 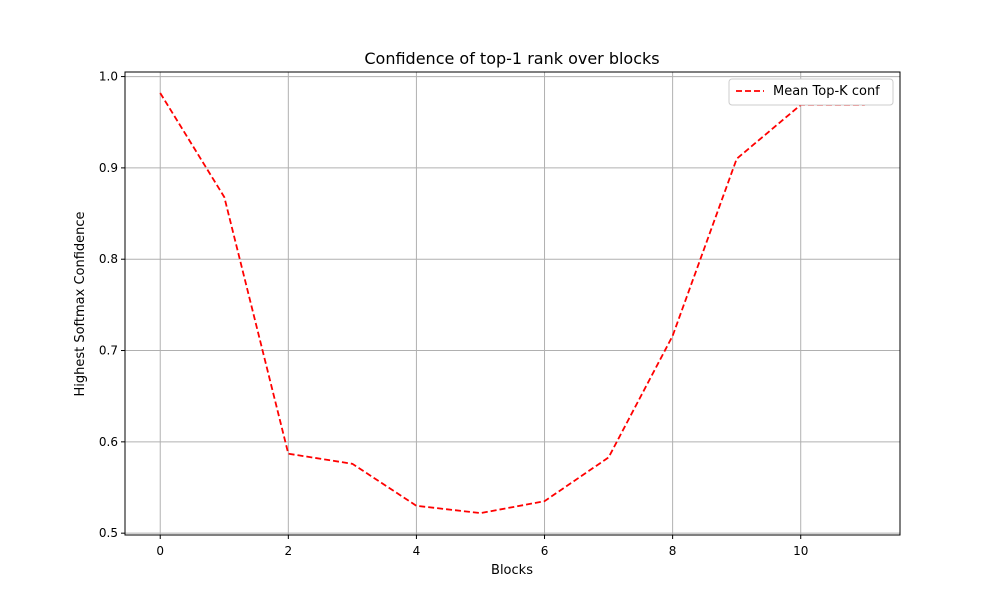 I want to click on x-axis-label: Blocks, so click(x=512, y=570).